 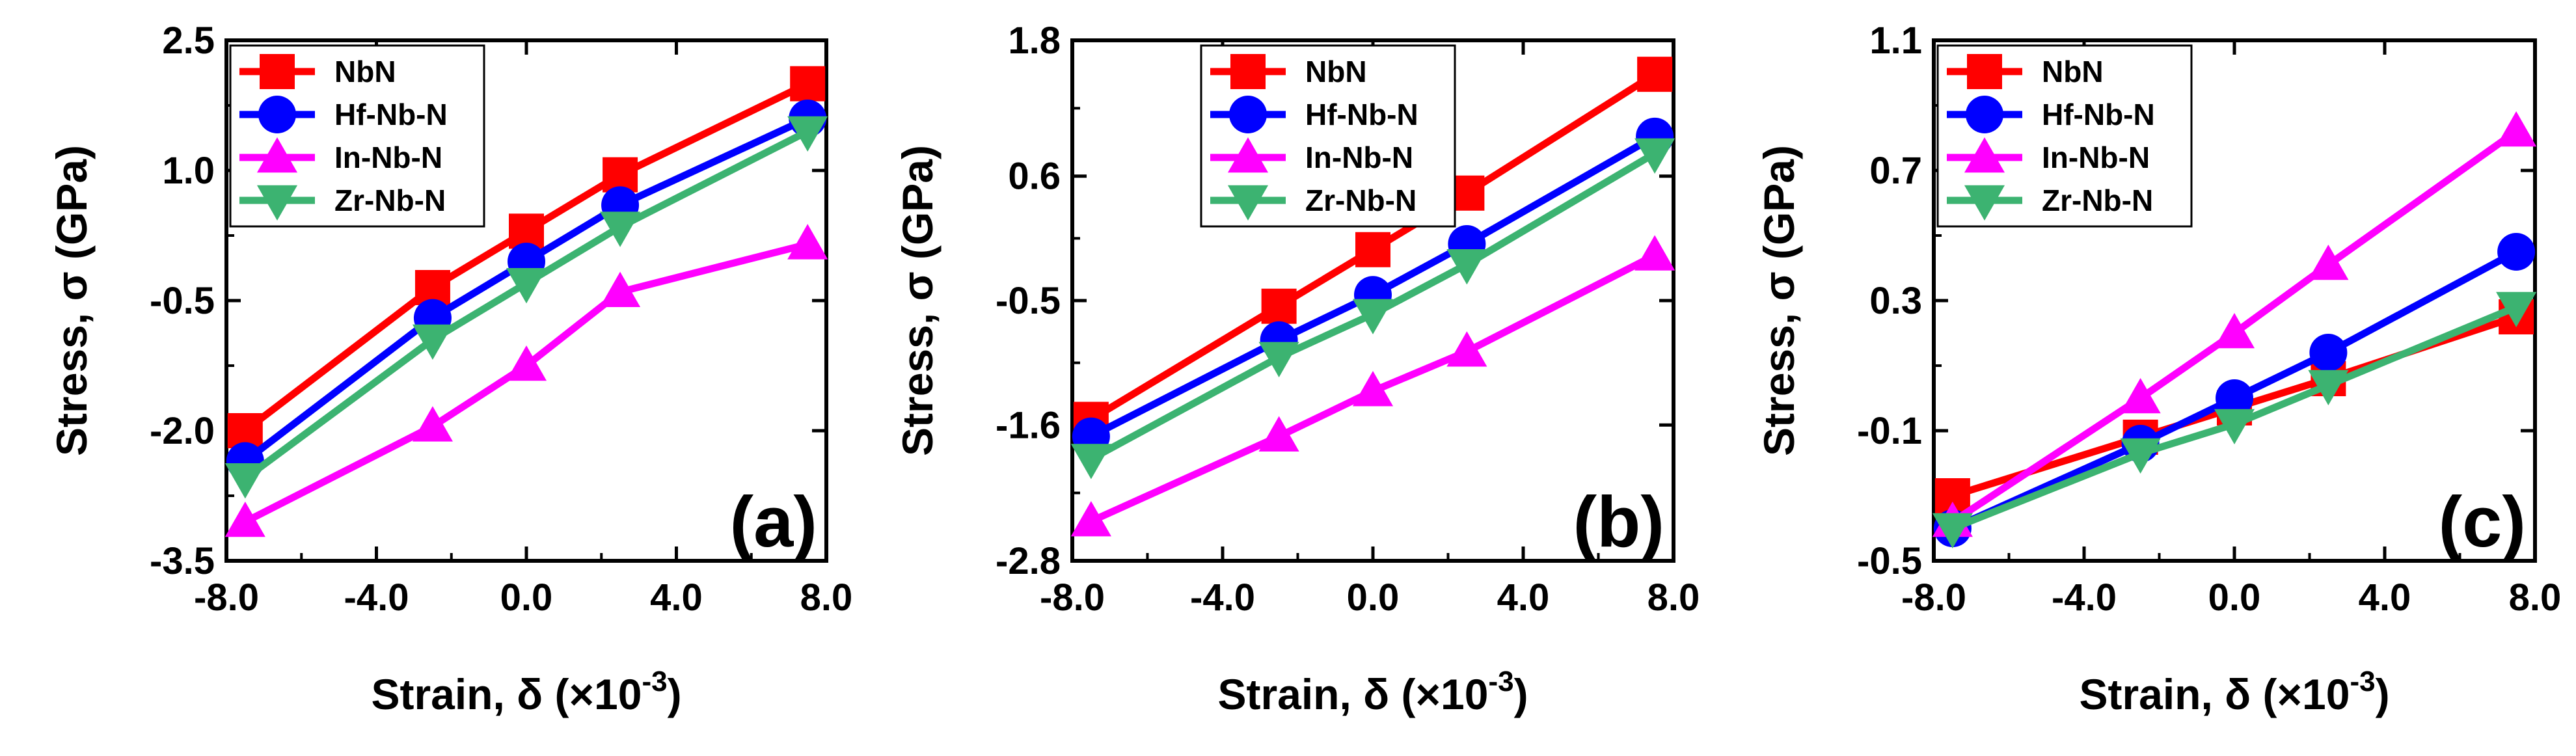 I want to click on y-tick-label: 1.0, so click(x=188, y=171).